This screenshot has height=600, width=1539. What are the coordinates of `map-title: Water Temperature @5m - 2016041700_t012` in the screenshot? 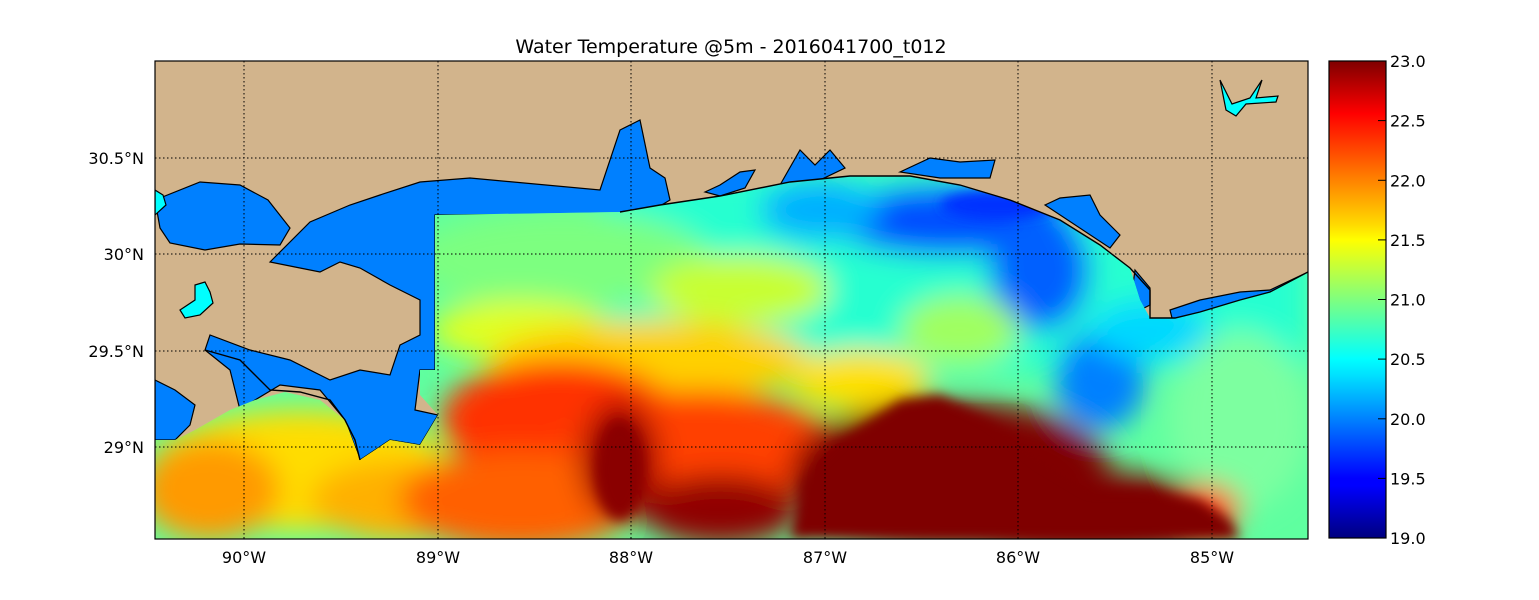 It's located at (730, 47).